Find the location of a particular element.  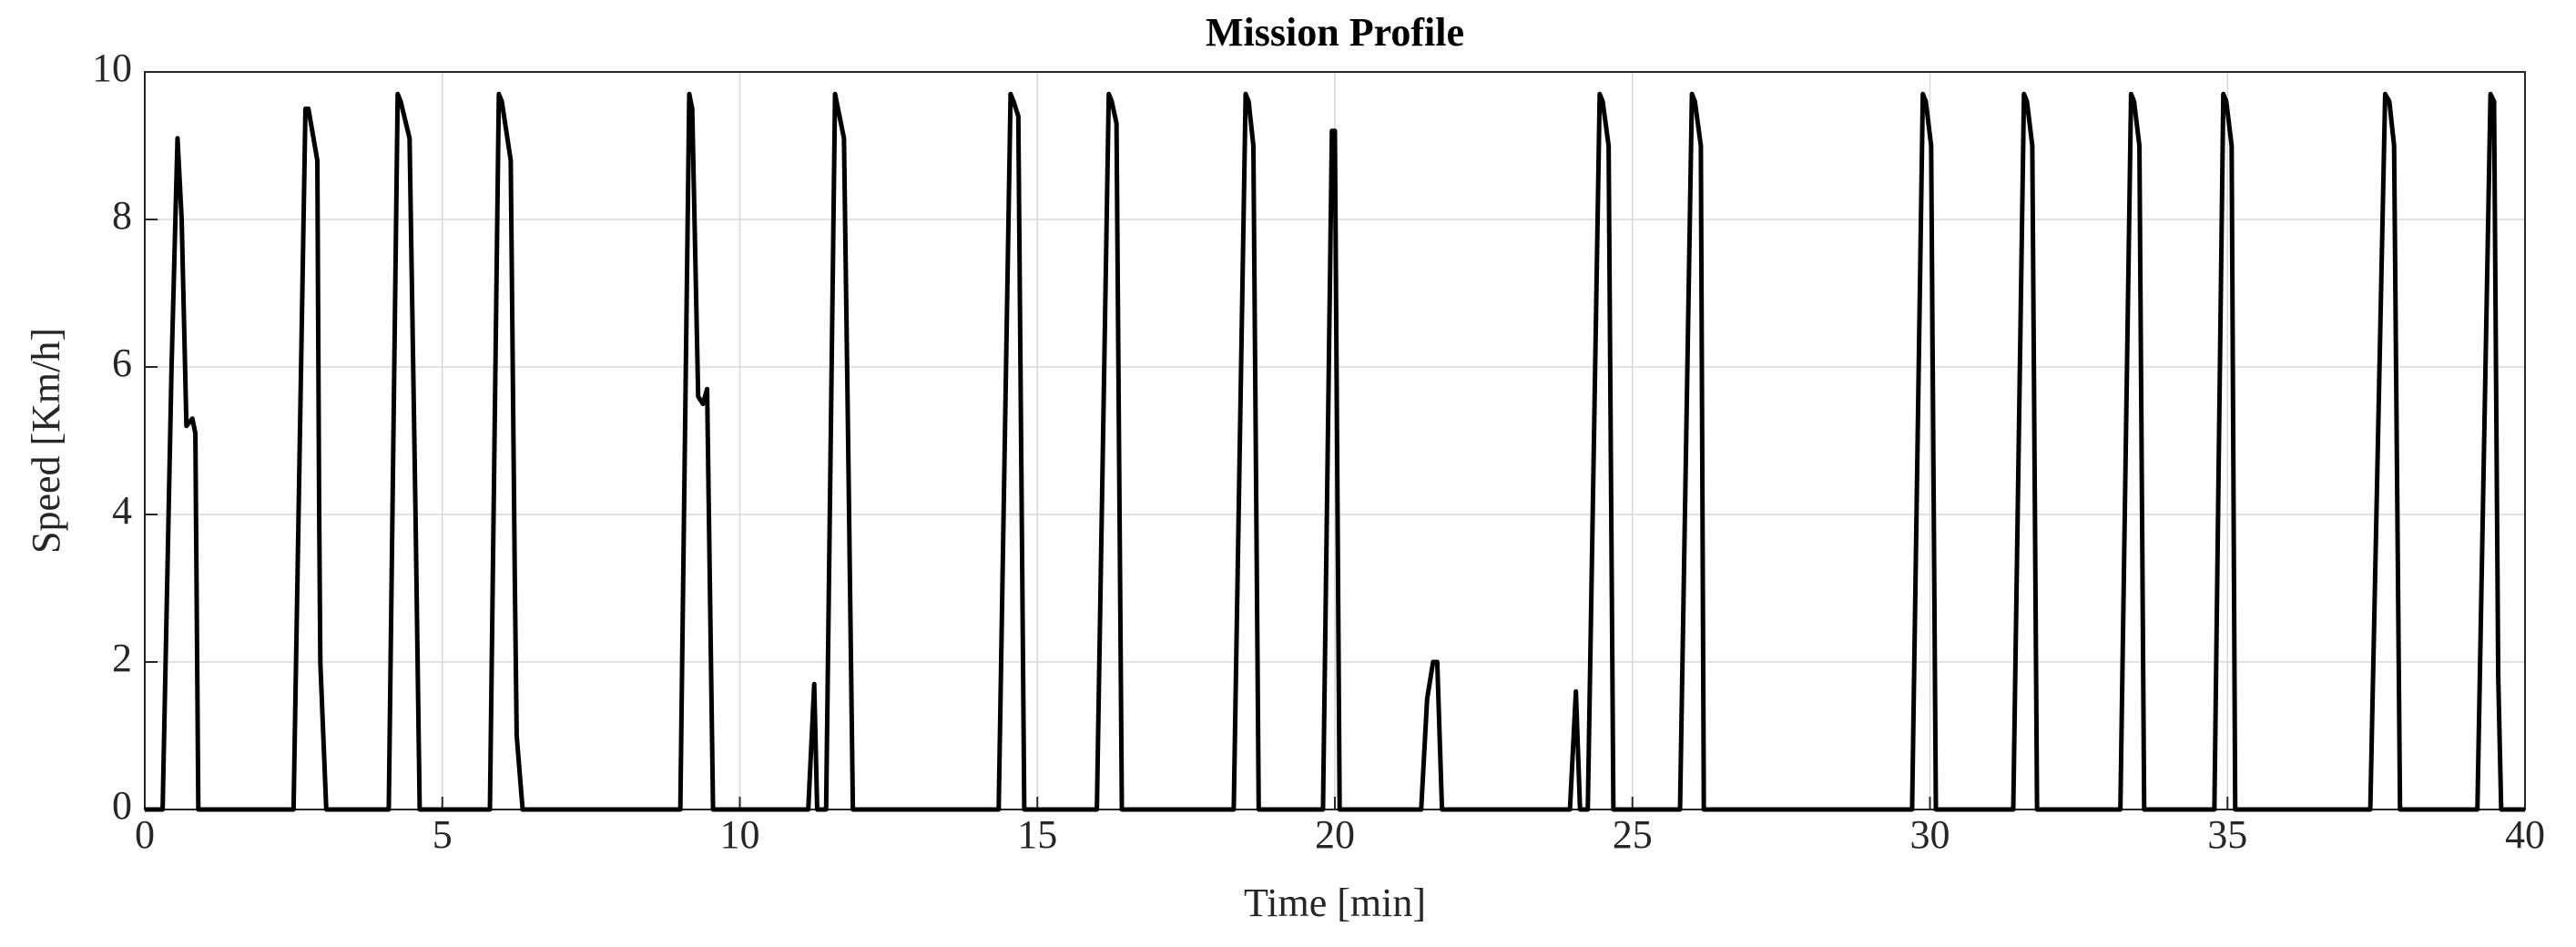

x-tick-label: 25 is located at coordinates (1633, 834).